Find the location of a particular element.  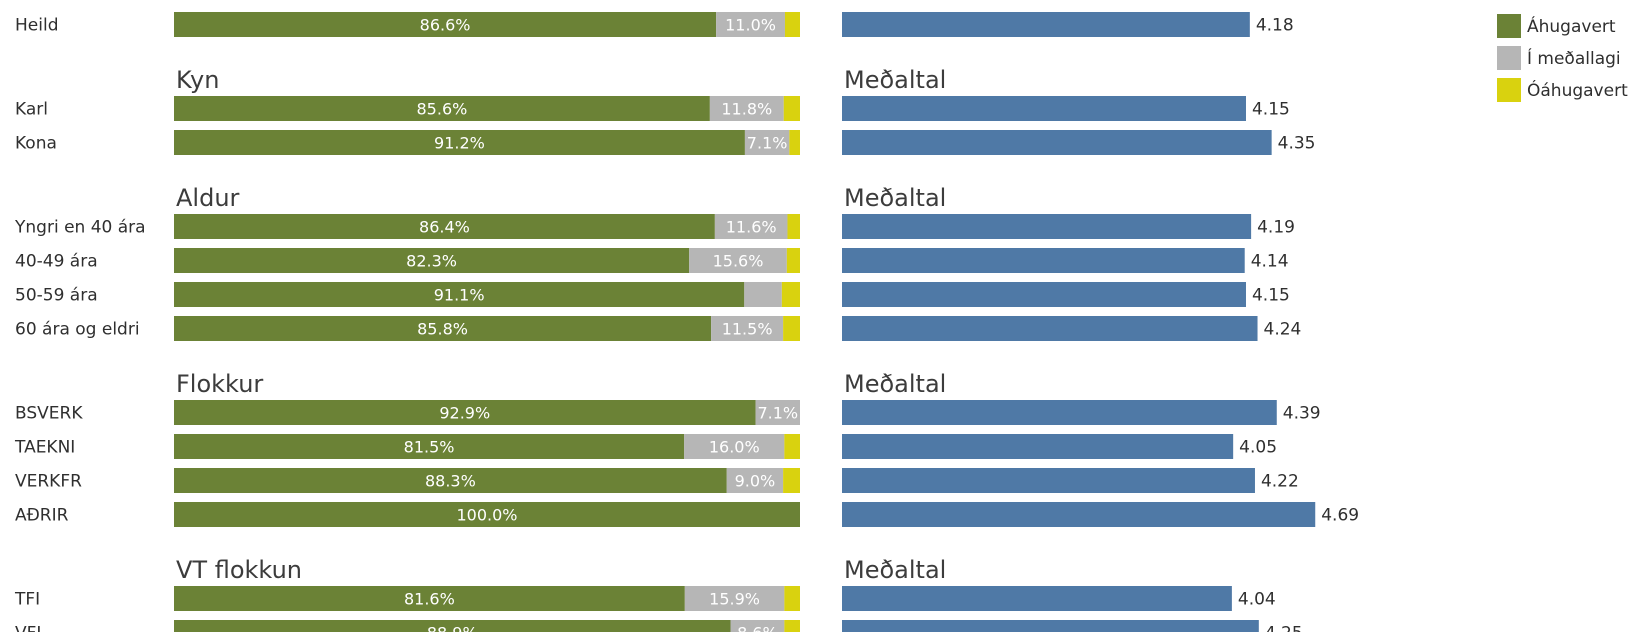

bar-positive-label: 88.3% is located at coordinates (450, 481).